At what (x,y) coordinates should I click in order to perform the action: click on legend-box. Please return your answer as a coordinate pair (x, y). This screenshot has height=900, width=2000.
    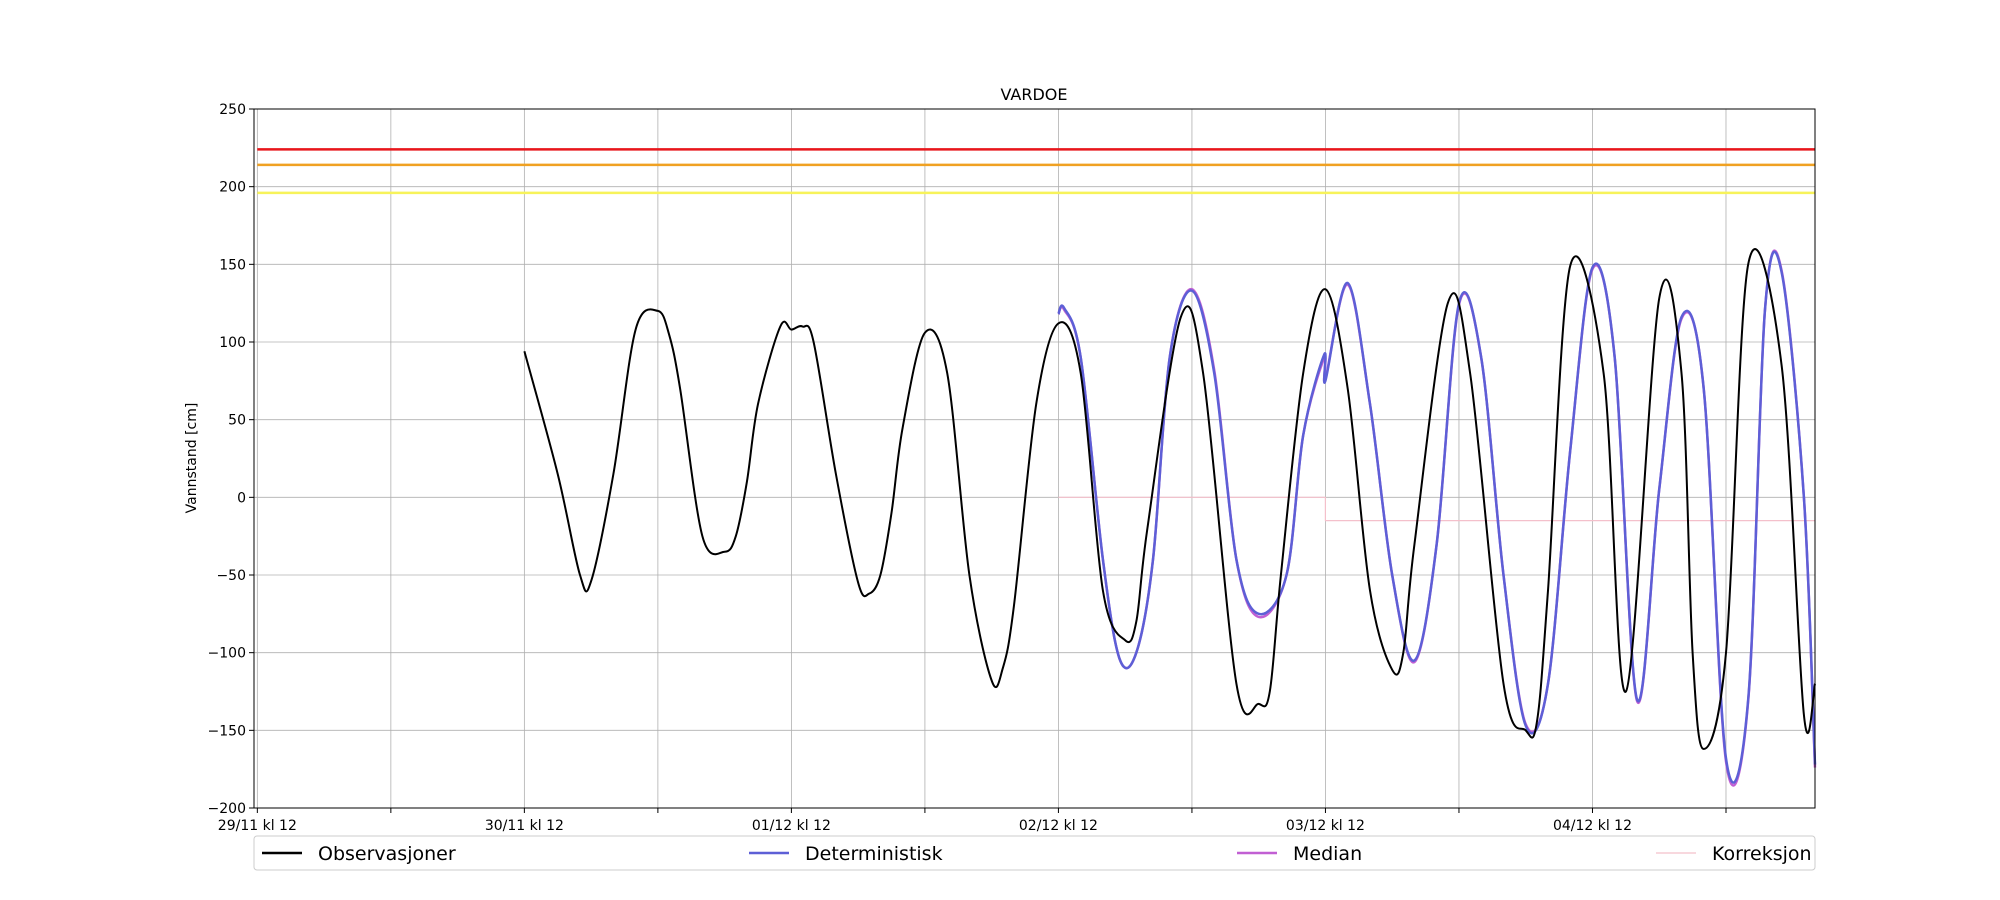
    Looking at the image, I should click on (1034, 853).